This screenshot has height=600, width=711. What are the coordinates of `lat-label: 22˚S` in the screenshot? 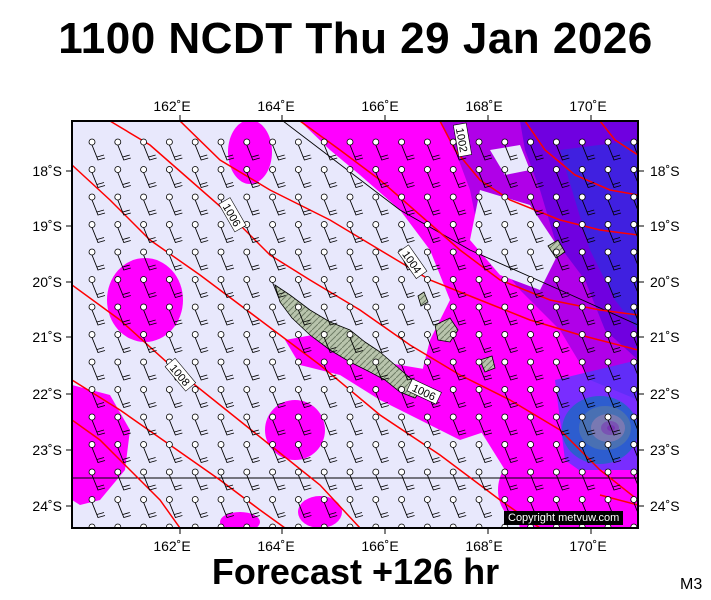 It's located at (47, 394).